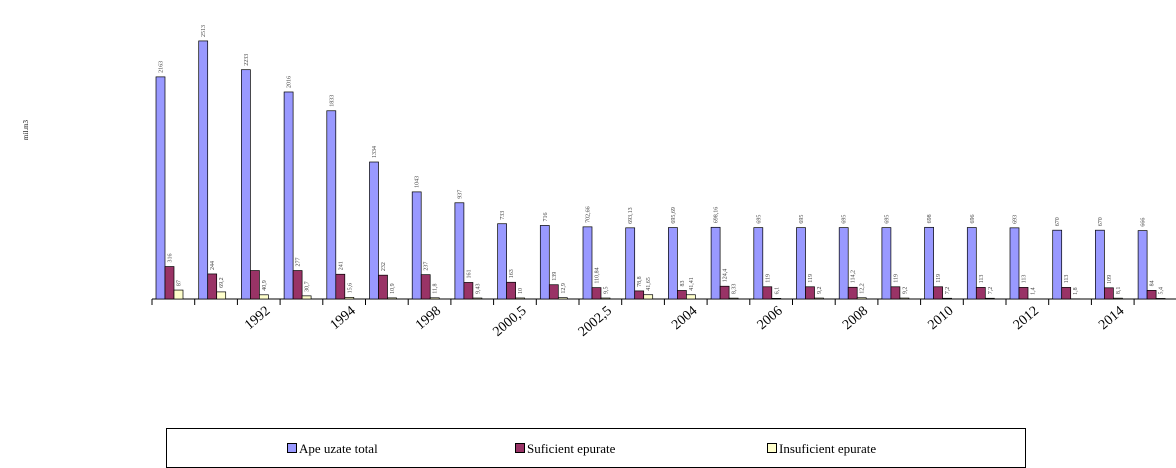 The width and height of the screenshot is (1176, 468). Describe the element at coordinates (26, 129) in the screenshot. I see `y-axis-label: mil.m3` at that location.